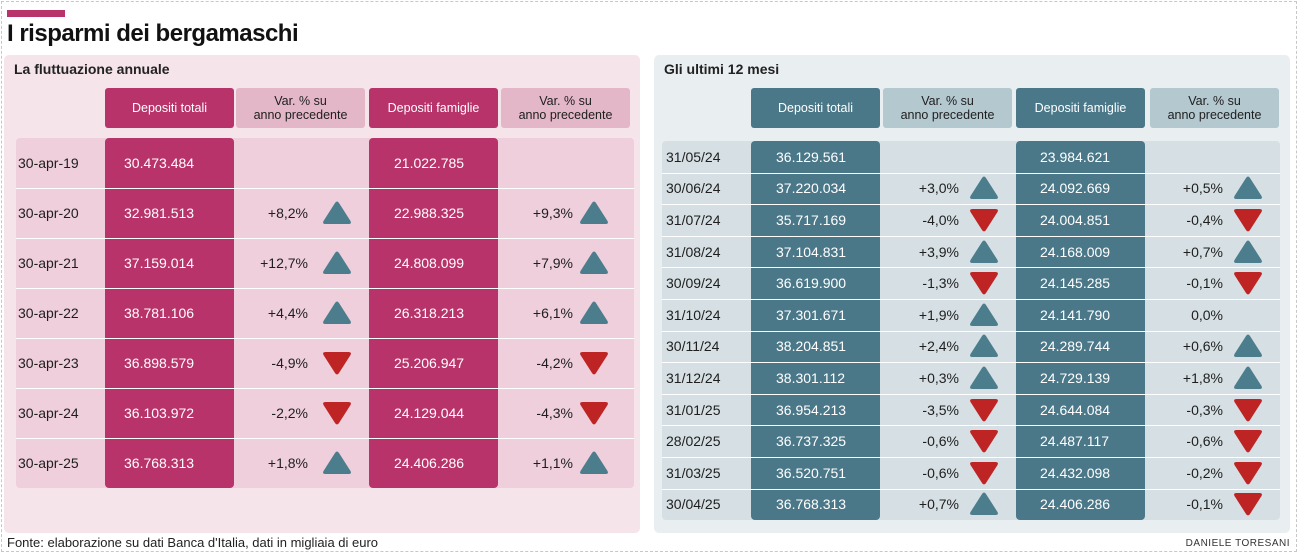 This screenshot has width=1300, height=555. Describe the element at coordinates (811, 156) in the screenshot. I see `deposits-total-value: 36.129.561` at that location.